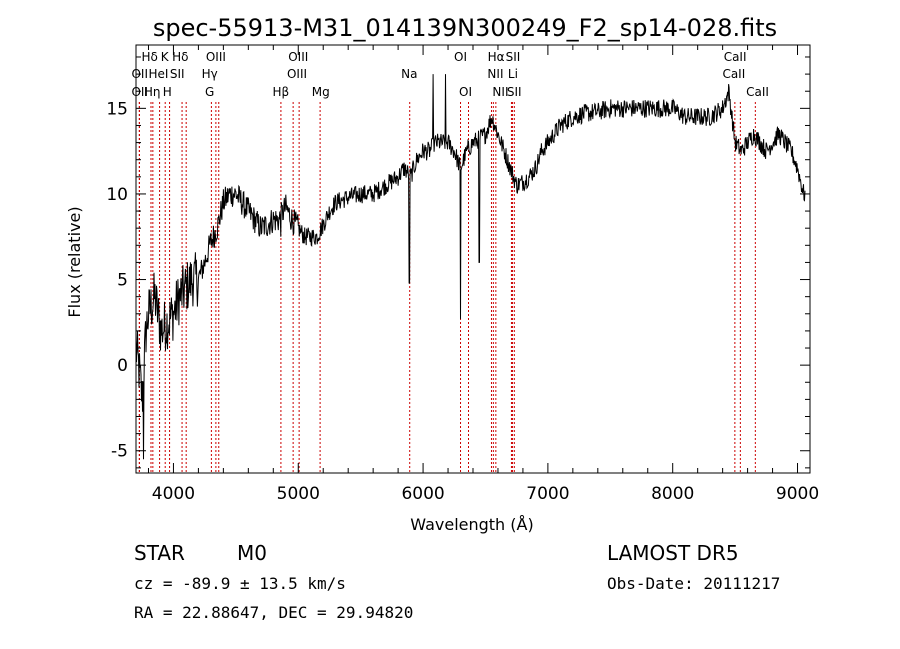  What do you see at coordinates (165, 57) in the screenshot?
I see `line-label-1: K` at bounding box center [165, 57].